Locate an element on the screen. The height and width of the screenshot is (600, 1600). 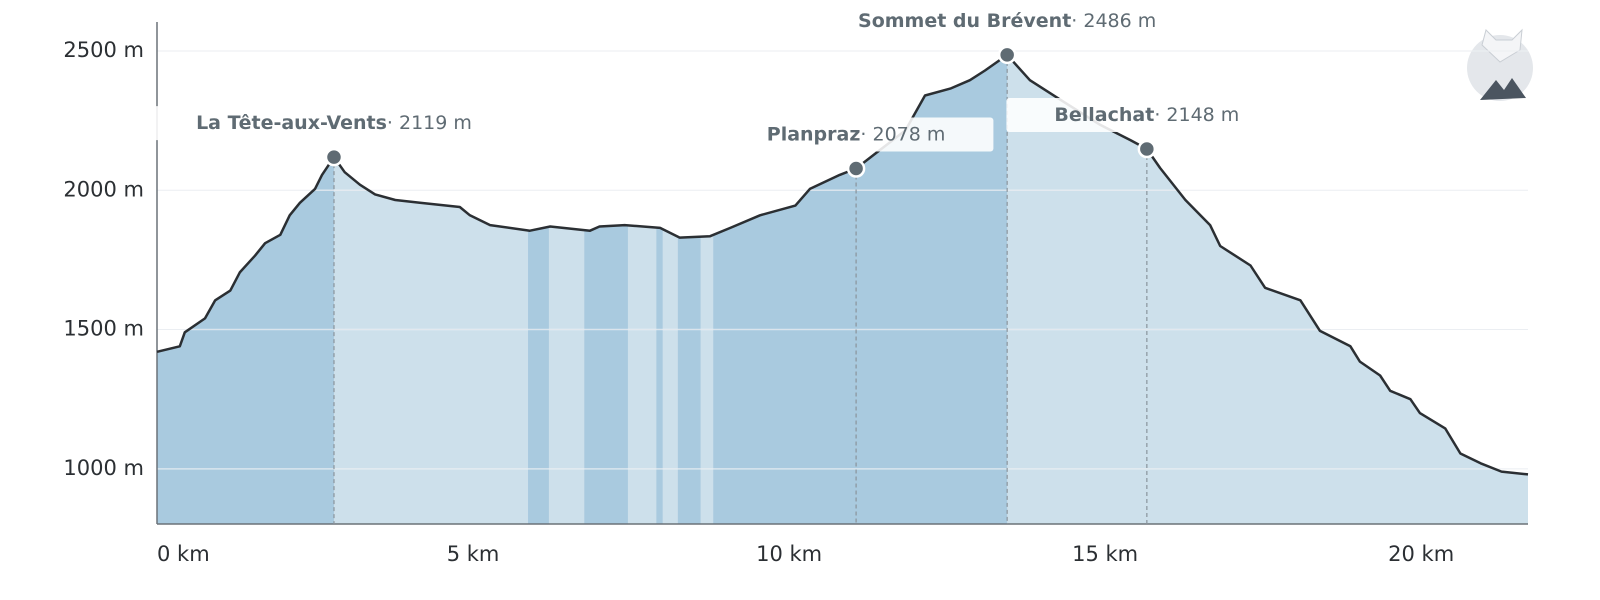
x-tick-label: 5 km is located at coordinates (473, 554).